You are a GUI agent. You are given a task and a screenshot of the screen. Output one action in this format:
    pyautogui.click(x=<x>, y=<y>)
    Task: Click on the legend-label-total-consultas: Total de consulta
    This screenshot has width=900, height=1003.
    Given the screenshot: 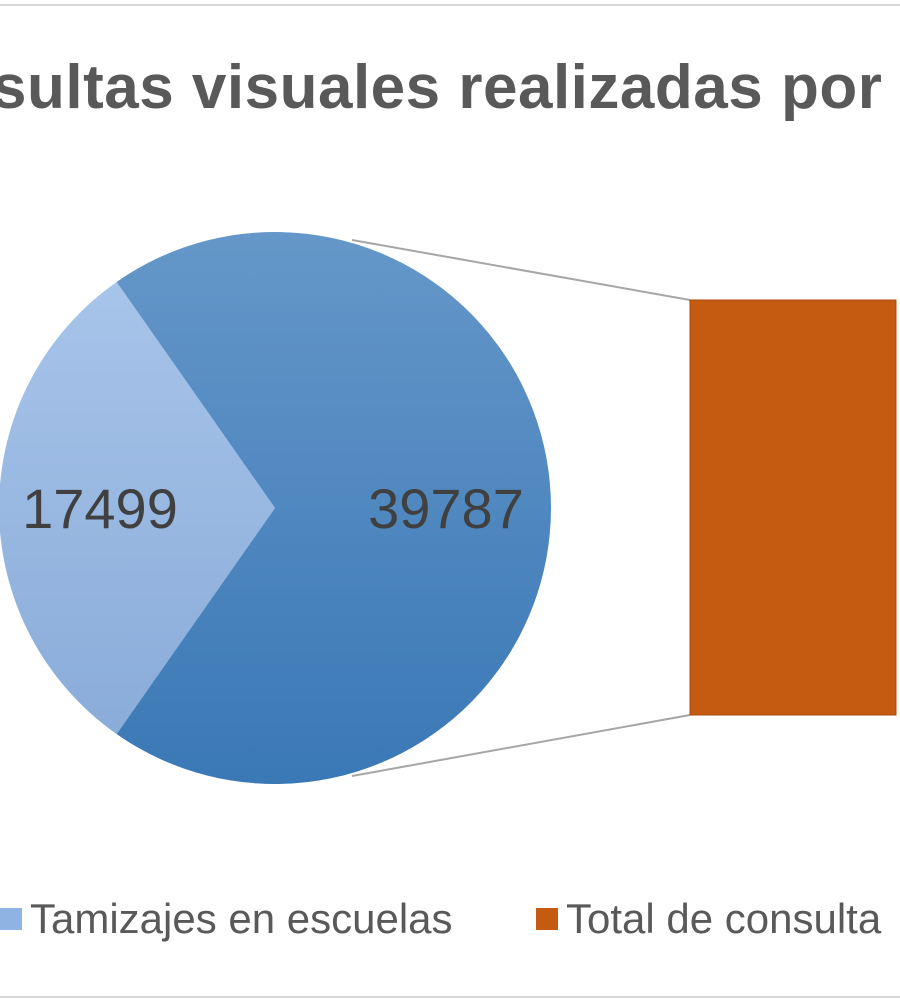 What is the action you would take?
    pyautogui.click(x=724, y=918)
    